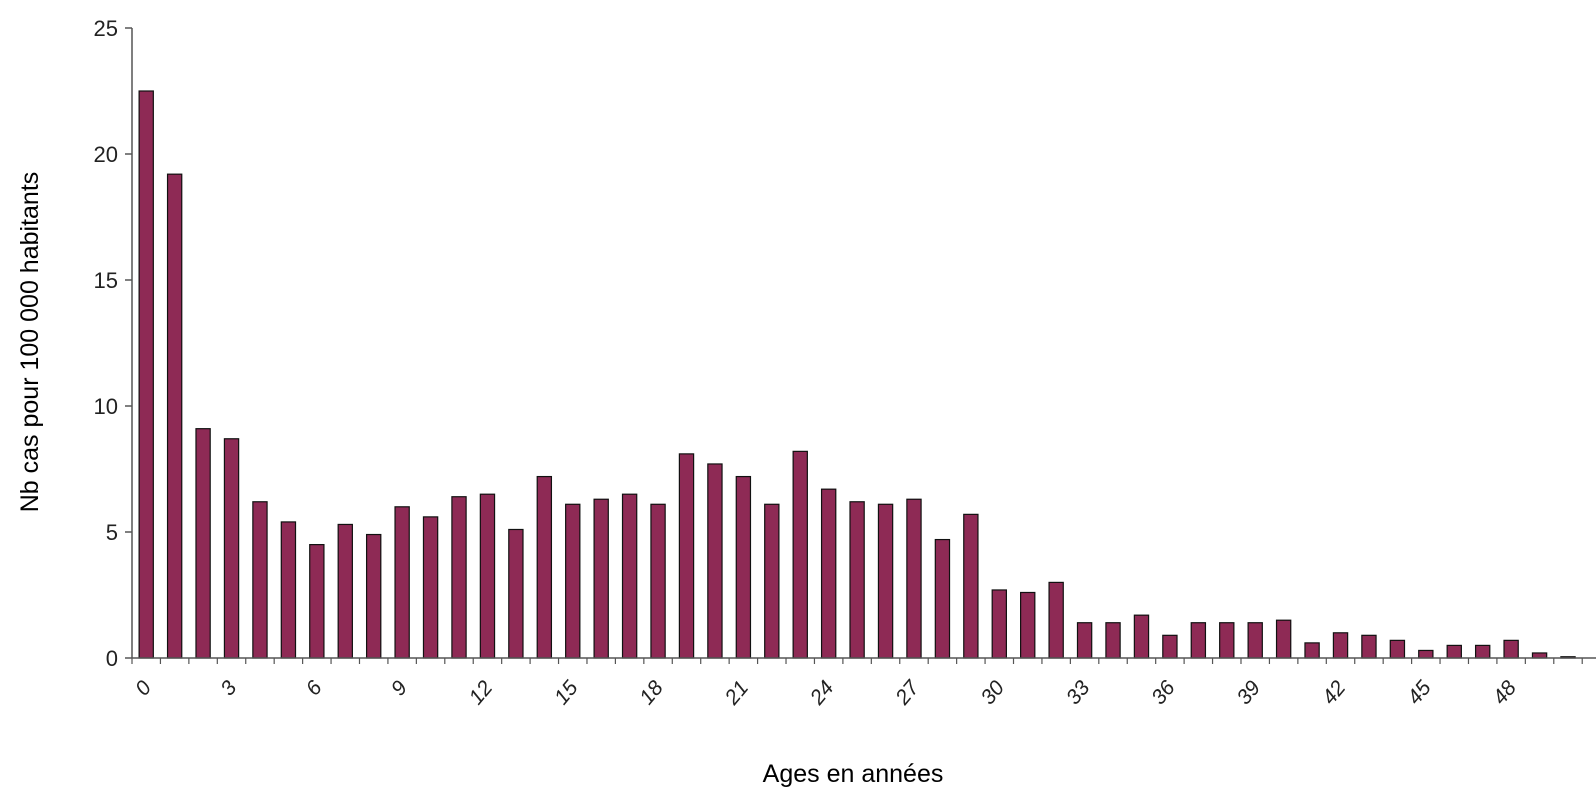 This screenshot has width=1596, height=806. I want to click on x-tick-label: 18, so click(651, 692).